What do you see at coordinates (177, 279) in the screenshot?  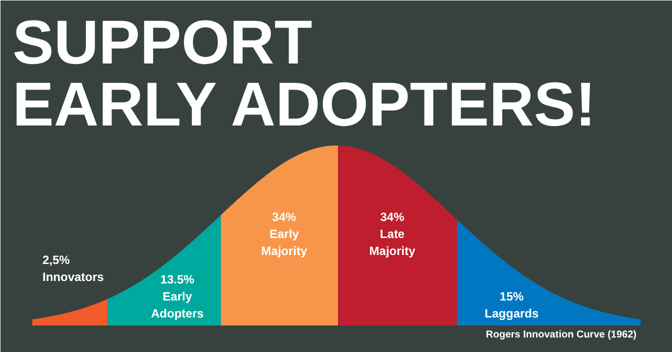 I see `data-label: 13.5%` at bounding box center [177, 279].